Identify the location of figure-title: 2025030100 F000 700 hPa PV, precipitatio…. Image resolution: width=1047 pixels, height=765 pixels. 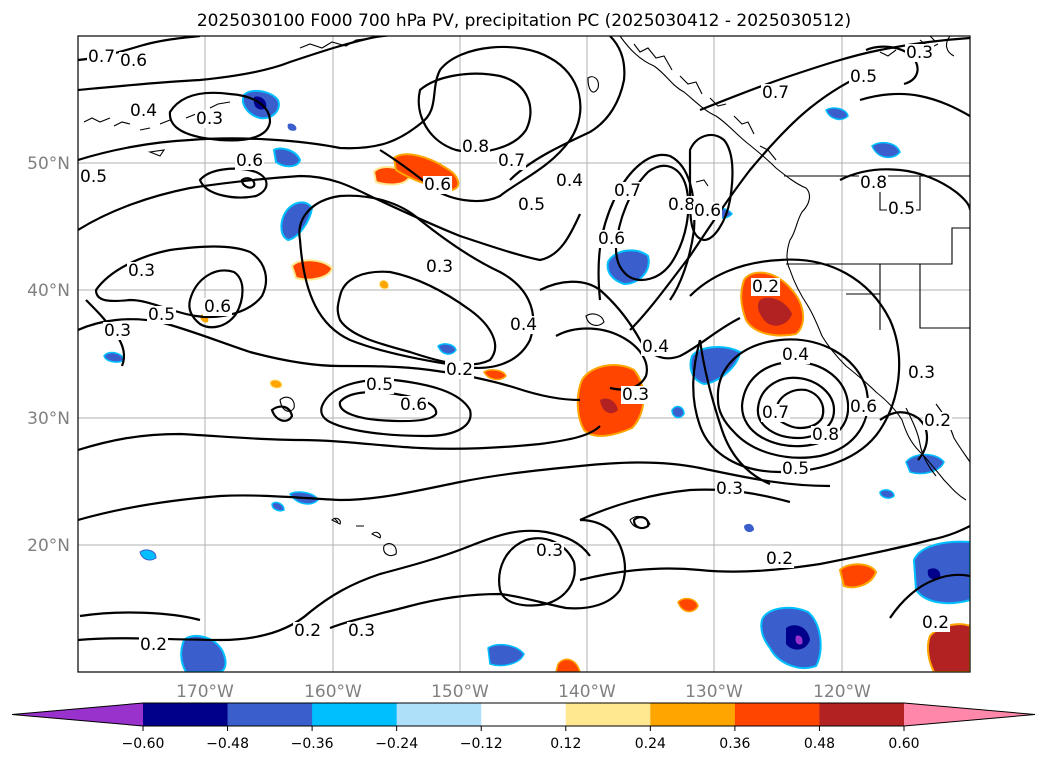
(524, 21).